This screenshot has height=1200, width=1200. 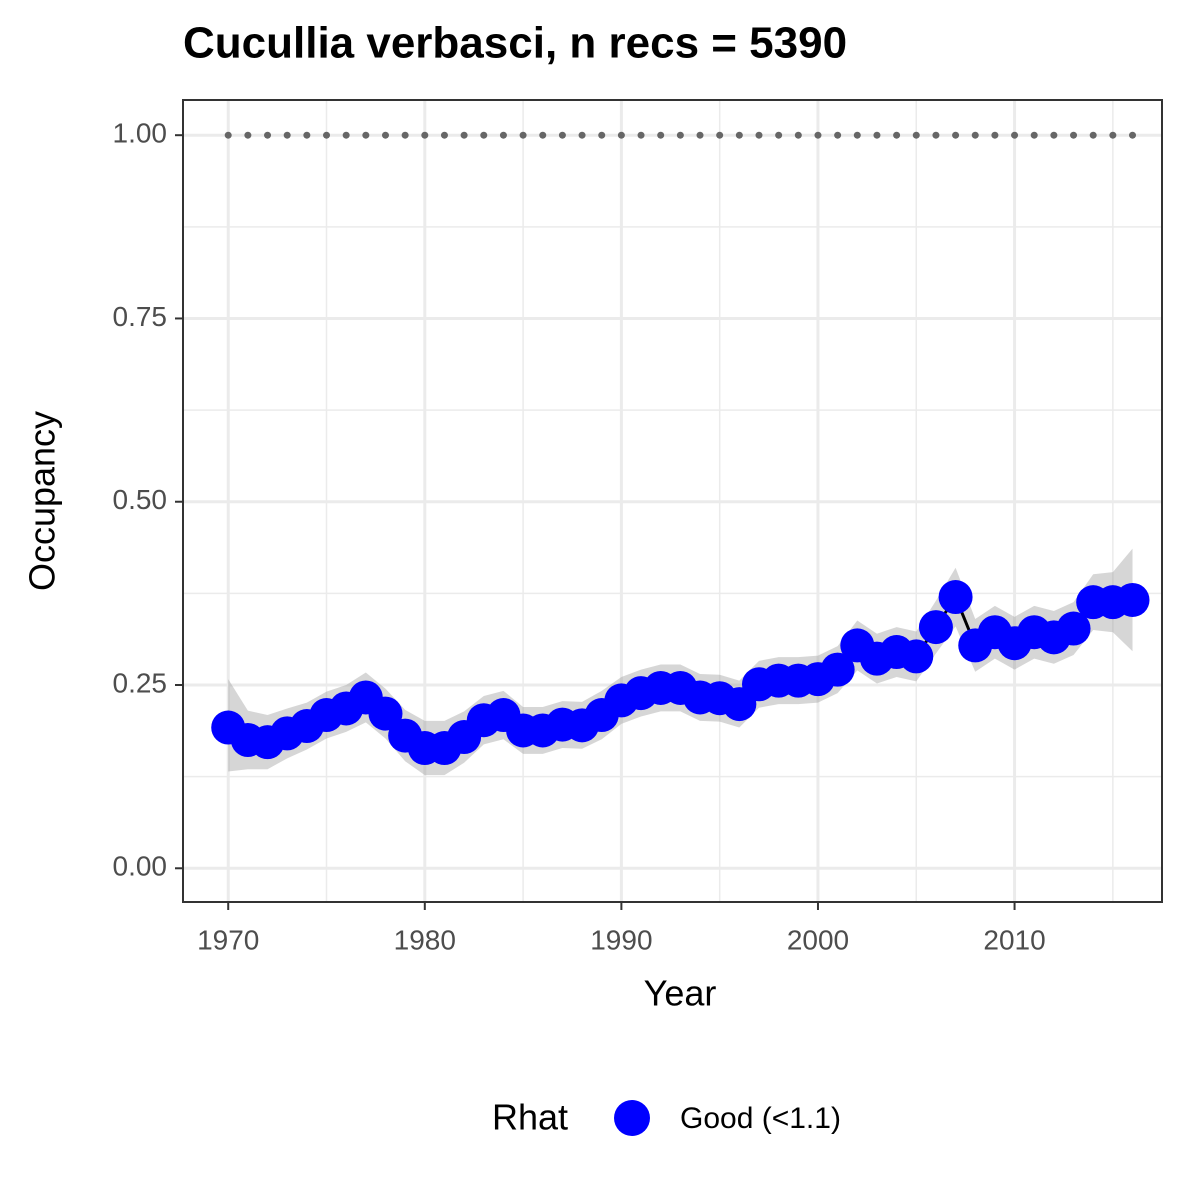 I want to click on y-tick-label: 0.50, so click(x=140, y=499).